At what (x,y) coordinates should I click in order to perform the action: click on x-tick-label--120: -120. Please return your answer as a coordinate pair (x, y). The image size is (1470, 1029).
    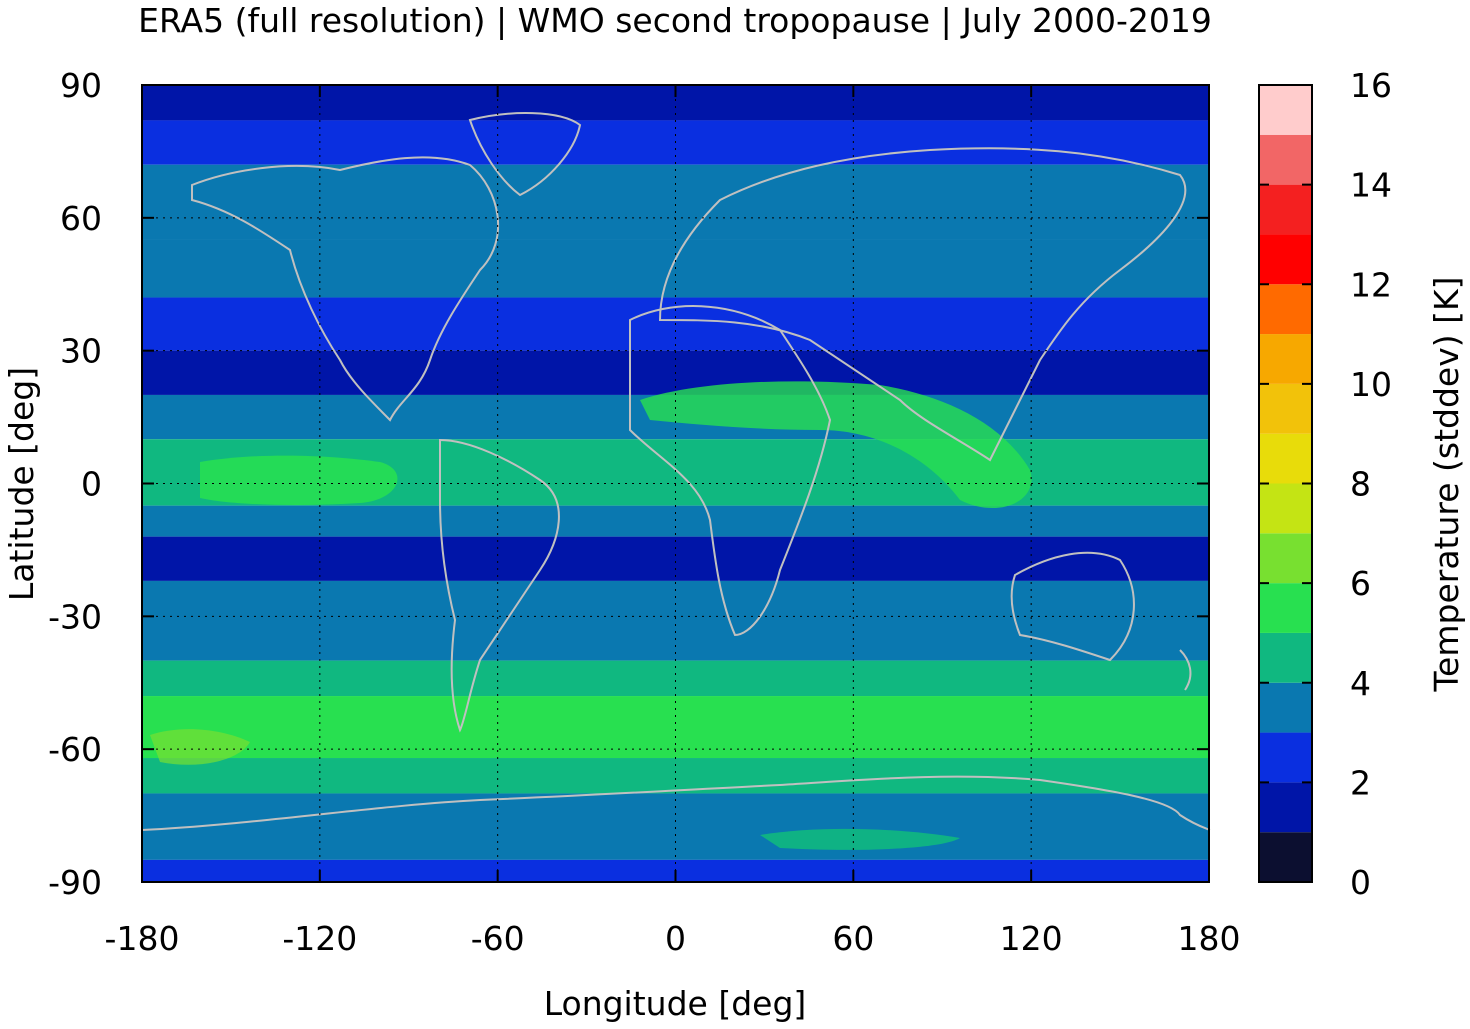
    Looking at the image, I should click on (319, 938).